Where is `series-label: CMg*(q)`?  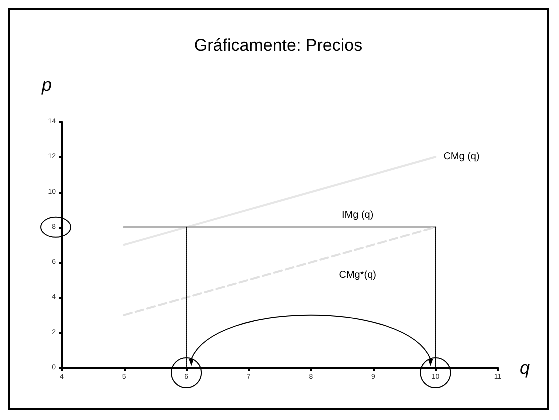
series-label: CMg*(q) is located at coordinates (357, 275).